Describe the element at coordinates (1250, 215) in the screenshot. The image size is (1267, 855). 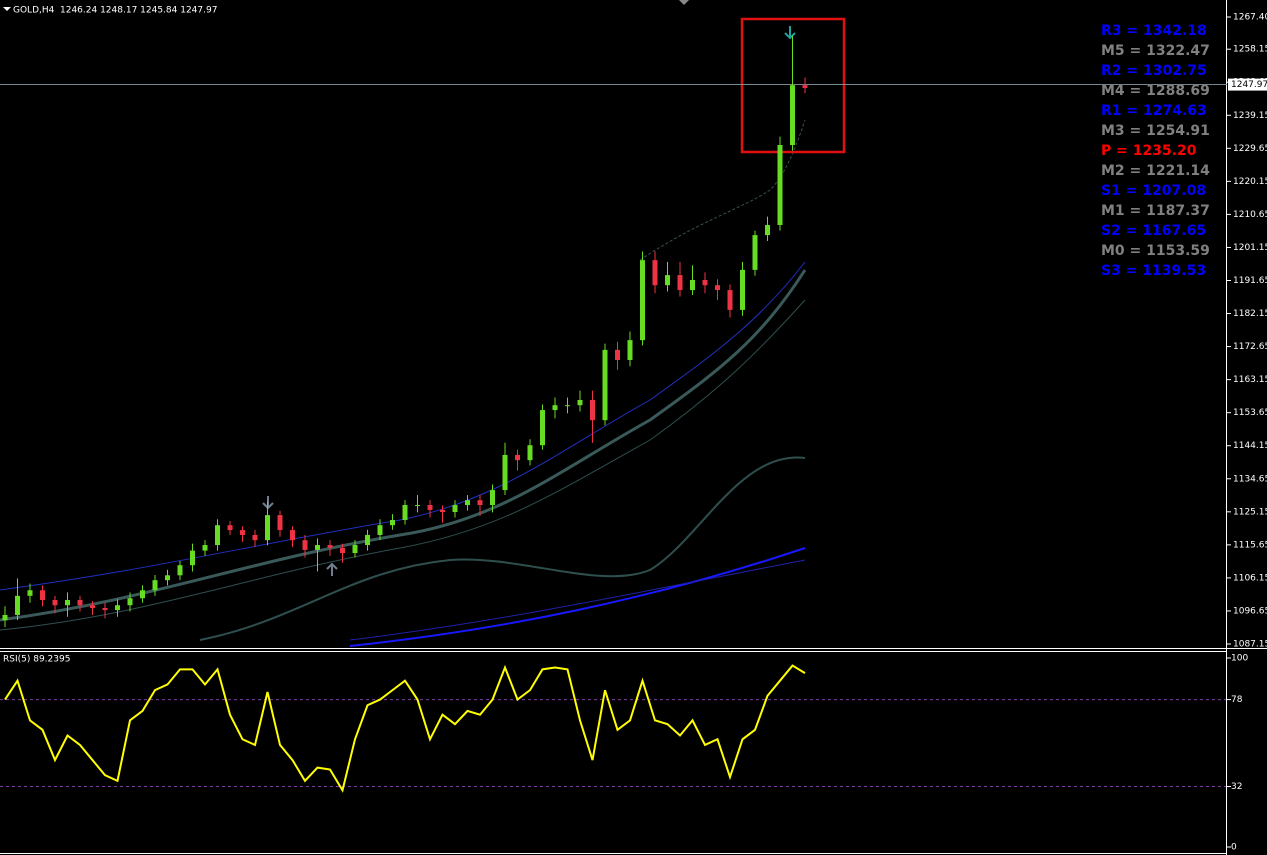
I see `price-tick-label: 1210.65` at that location.